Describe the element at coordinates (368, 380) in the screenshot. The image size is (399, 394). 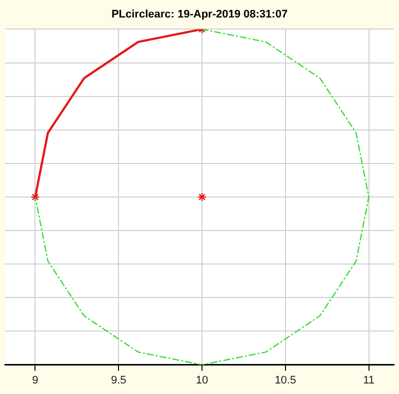
I see `x-tick-label: 11` at that location.